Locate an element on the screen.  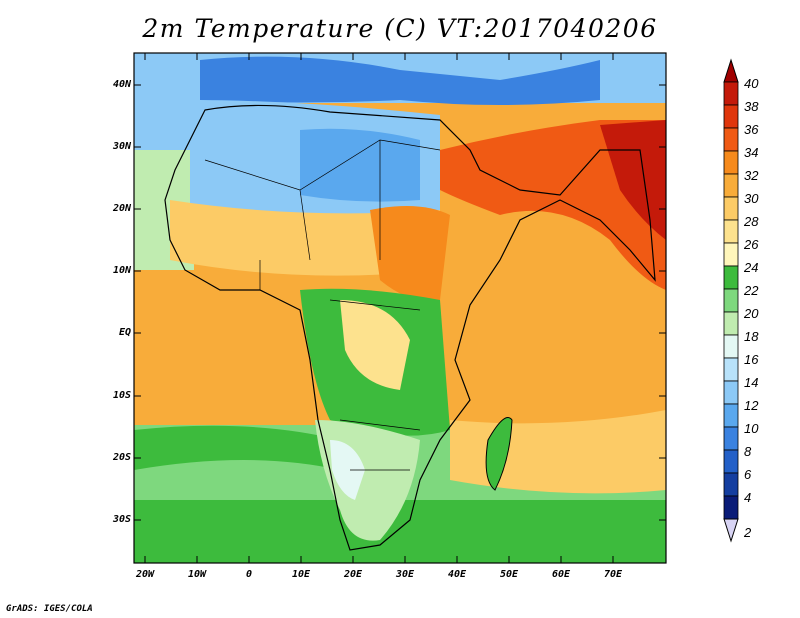
lon-label-50e: 50E is located at coordinates (509, 574).